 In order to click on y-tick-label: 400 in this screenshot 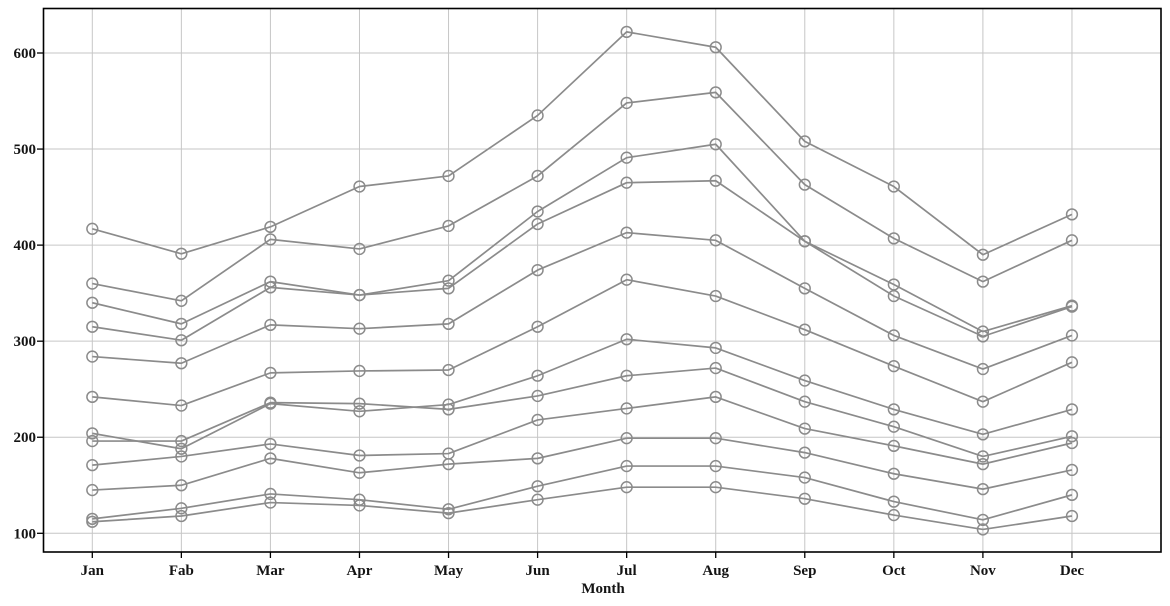, I will do `click(25, 246)`.